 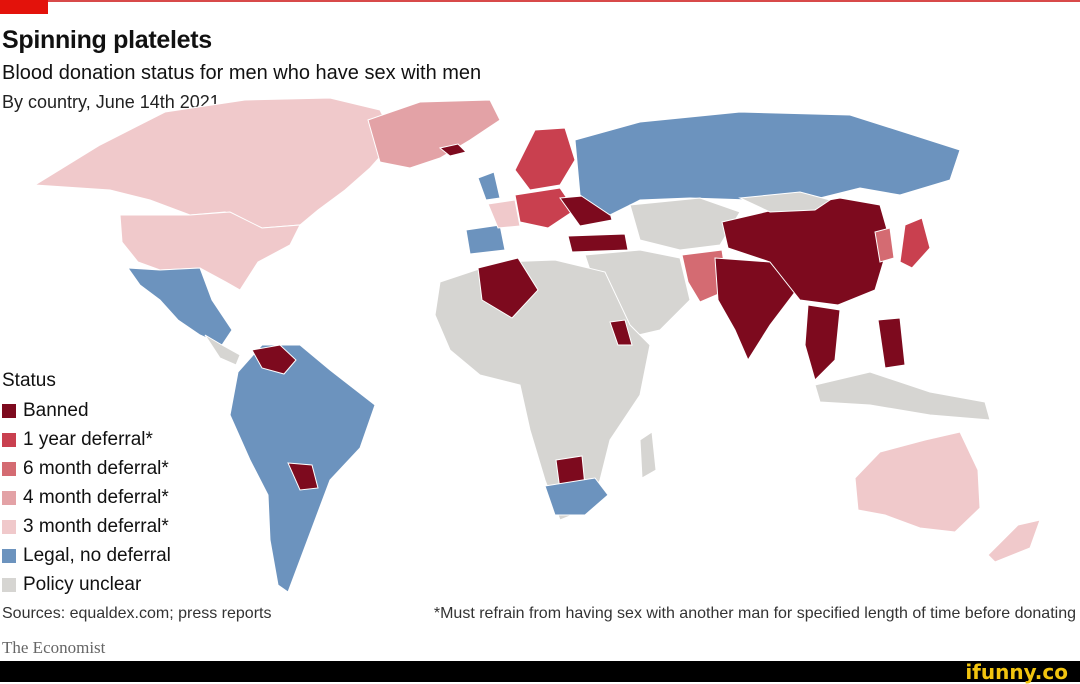 I want to click on legend-item-legal: Legal, no deferral, so click(x=86, y=555).